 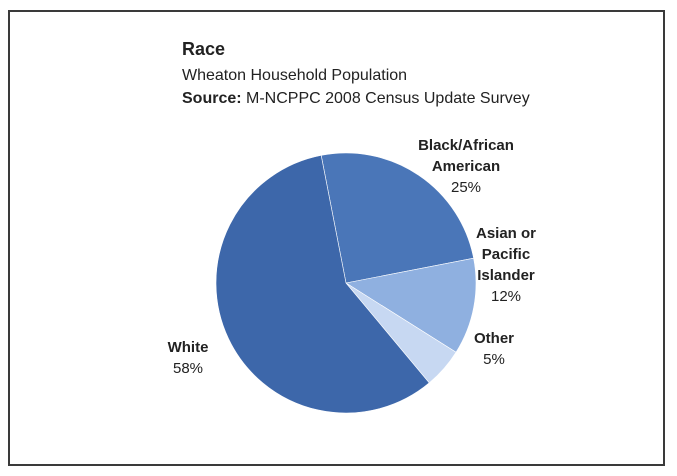 I want to click on slice-label-percent: 58%, so click(x=188, y=368).